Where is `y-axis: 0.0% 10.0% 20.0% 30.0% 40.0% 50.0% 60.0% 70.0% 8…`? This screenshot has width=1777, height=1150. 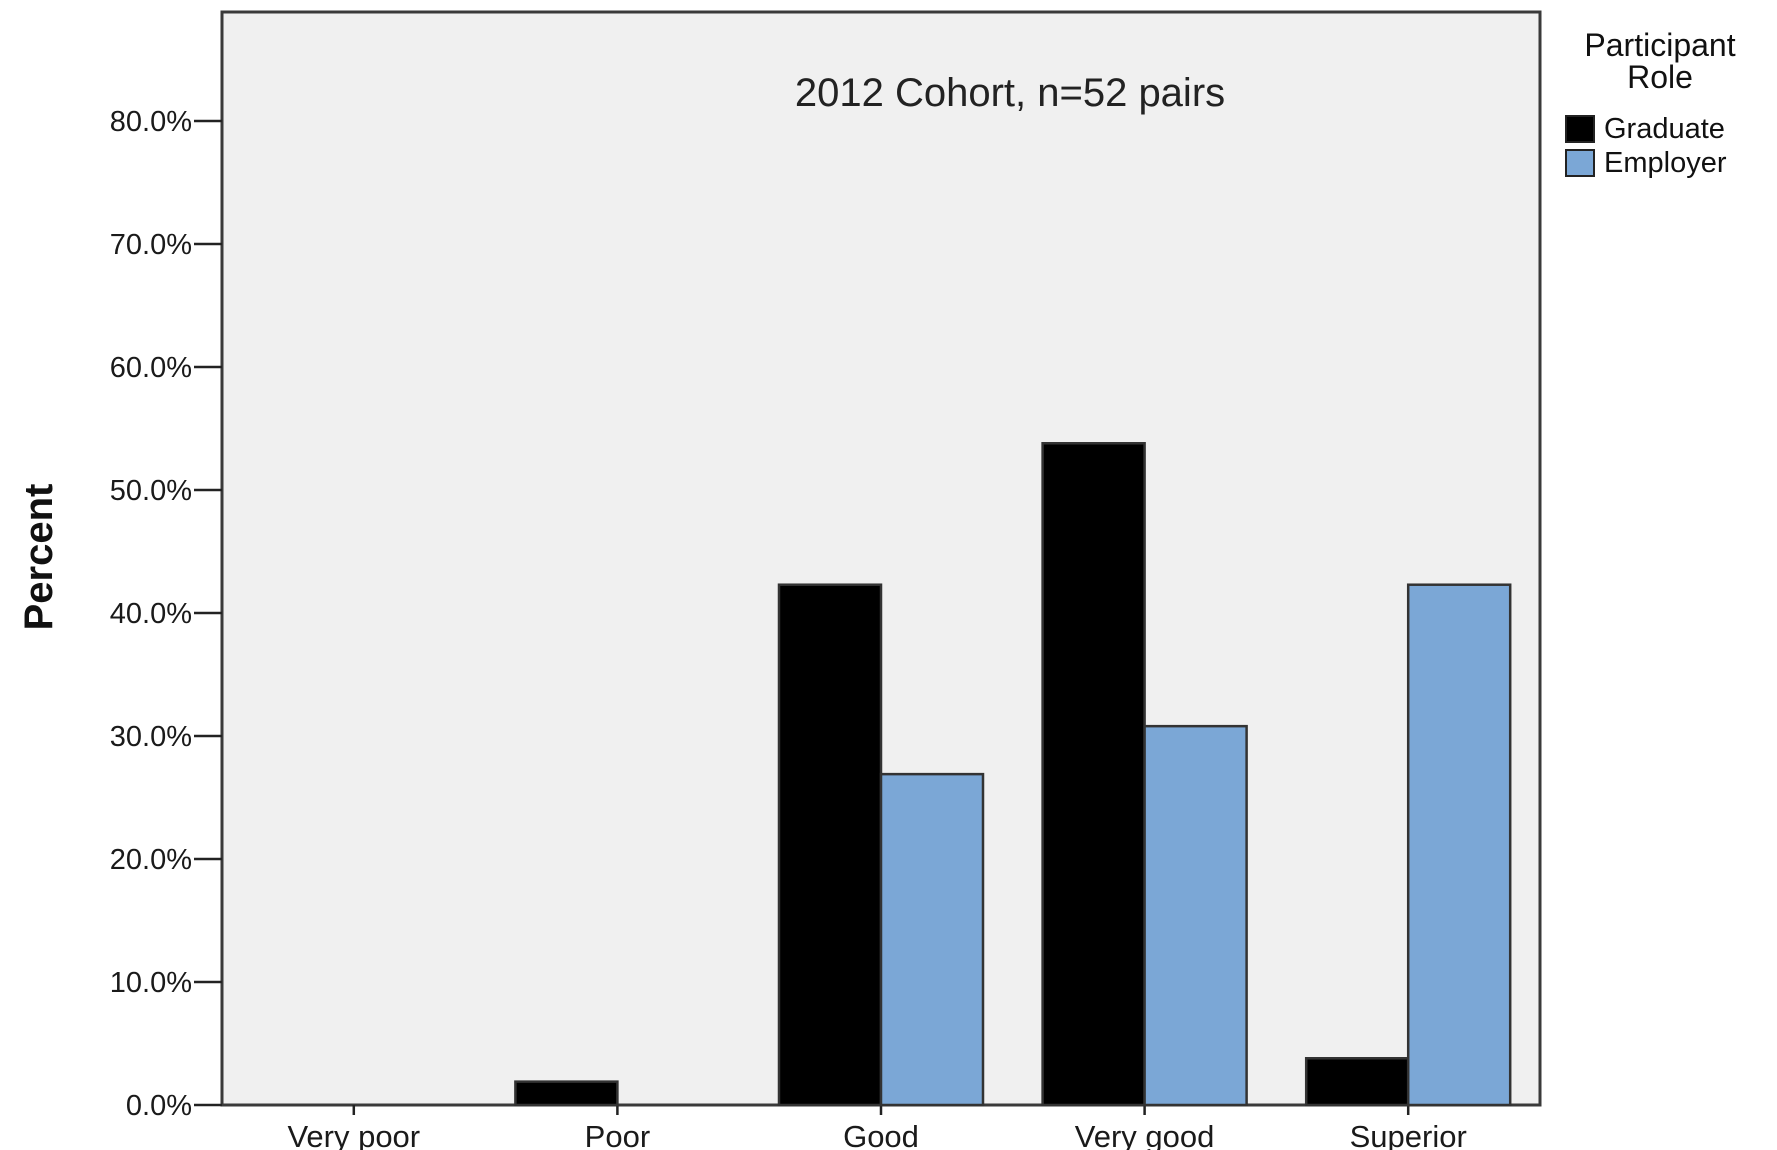 y-axis: 0.0% 10.0% 20.0% 30.0% 40.0% 50.0% 60.0% 70.0% 8… is located at coordinates (166, 614).